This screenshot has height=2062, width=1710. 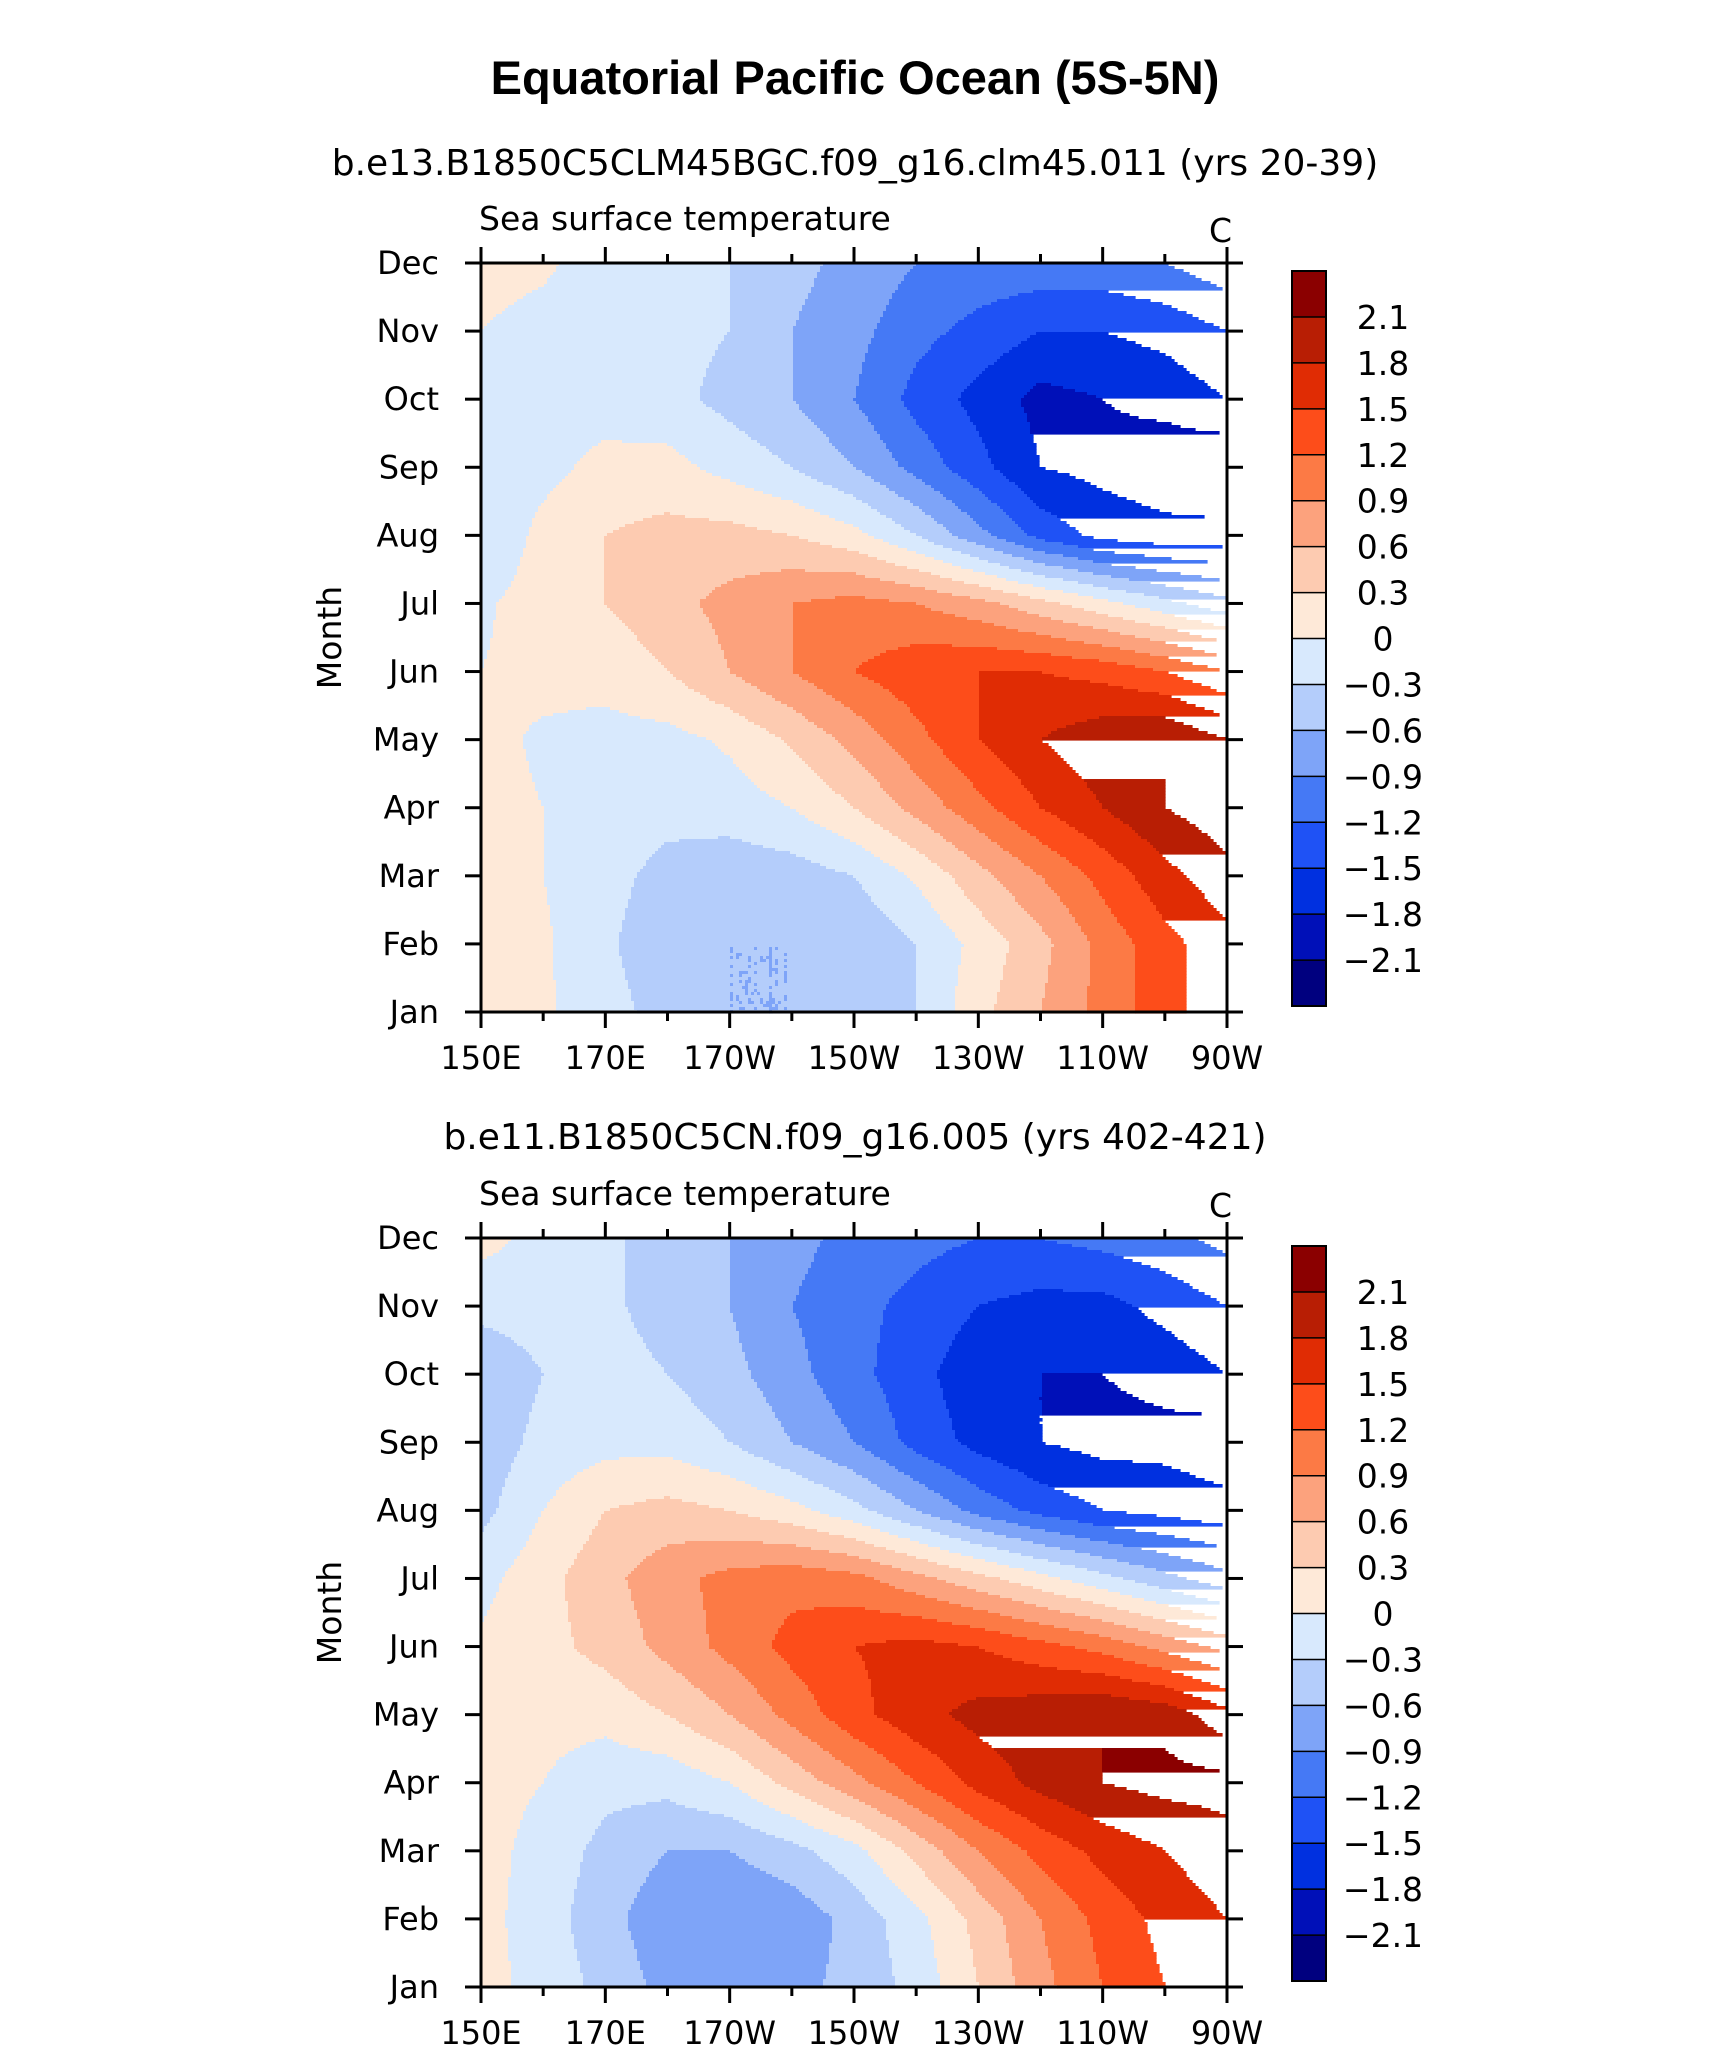 What do you see at coordinates (410, 944) in the screenshot?
I see `y-tick-label: Feb` at bounding box center [410, 944].